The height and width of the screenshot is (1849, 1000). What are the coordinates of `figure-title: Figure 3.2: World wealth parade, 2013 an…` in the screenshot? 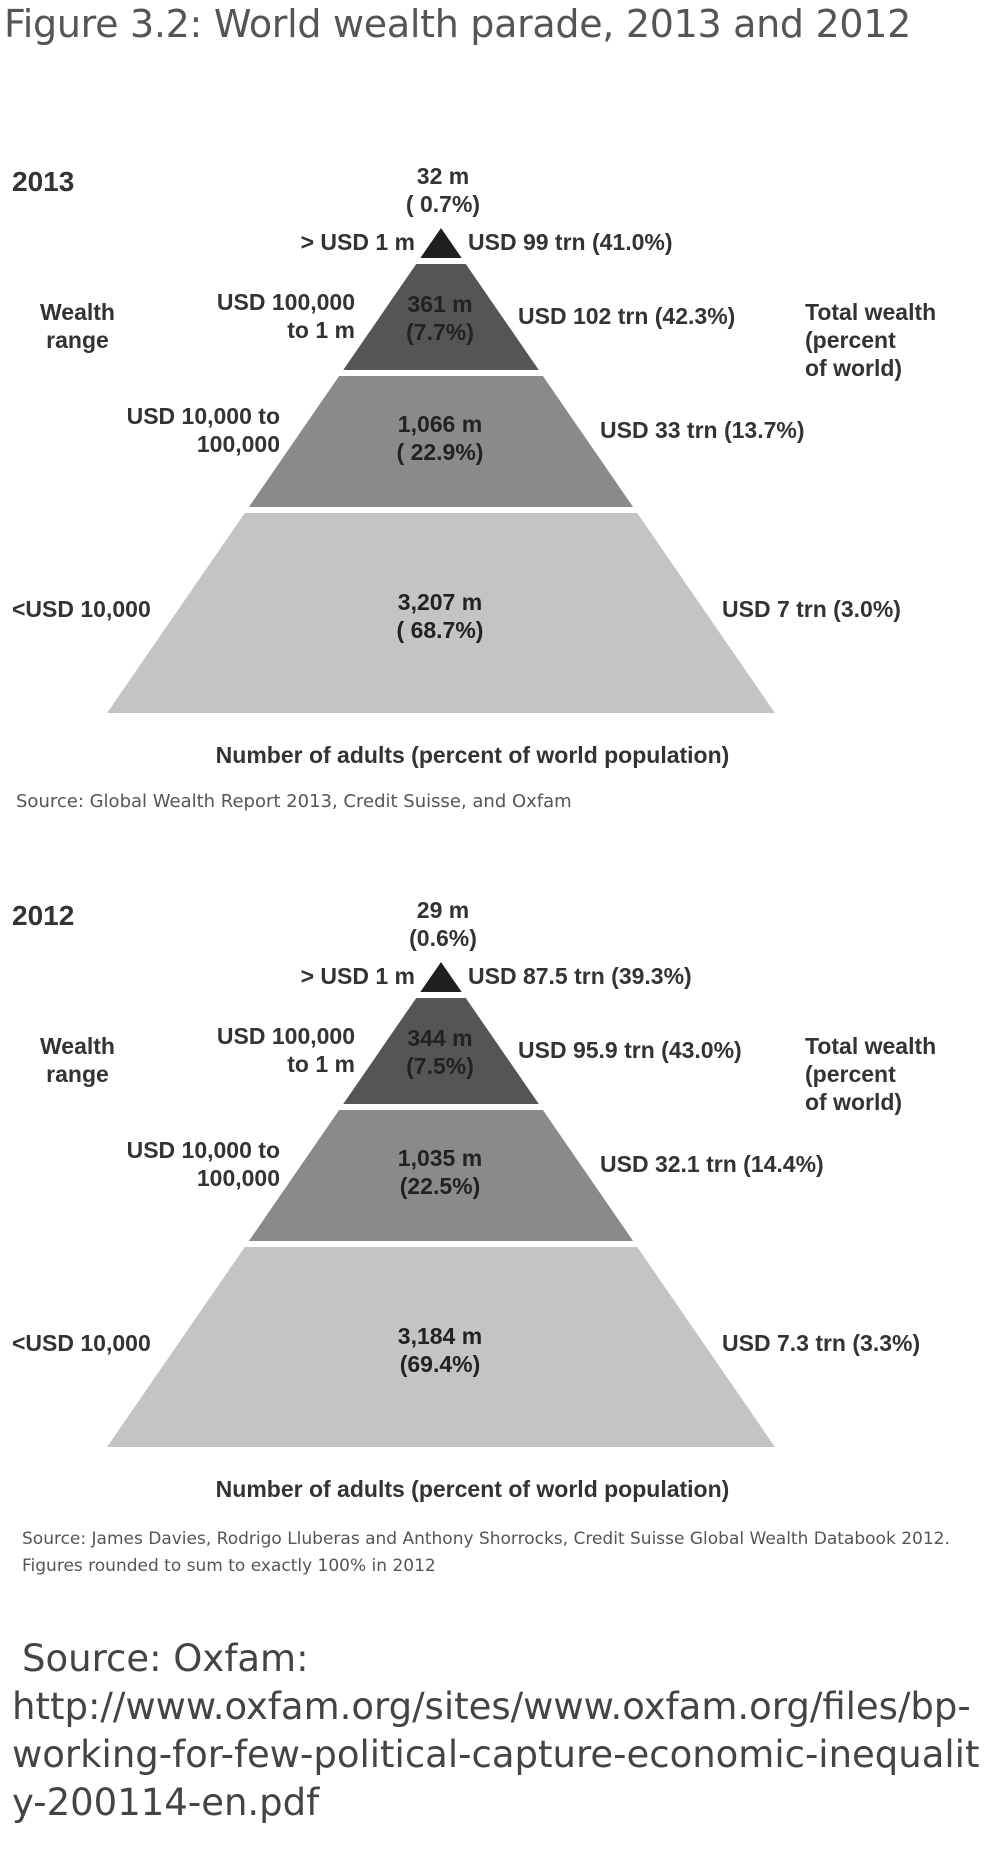 It's located at (457, 24).